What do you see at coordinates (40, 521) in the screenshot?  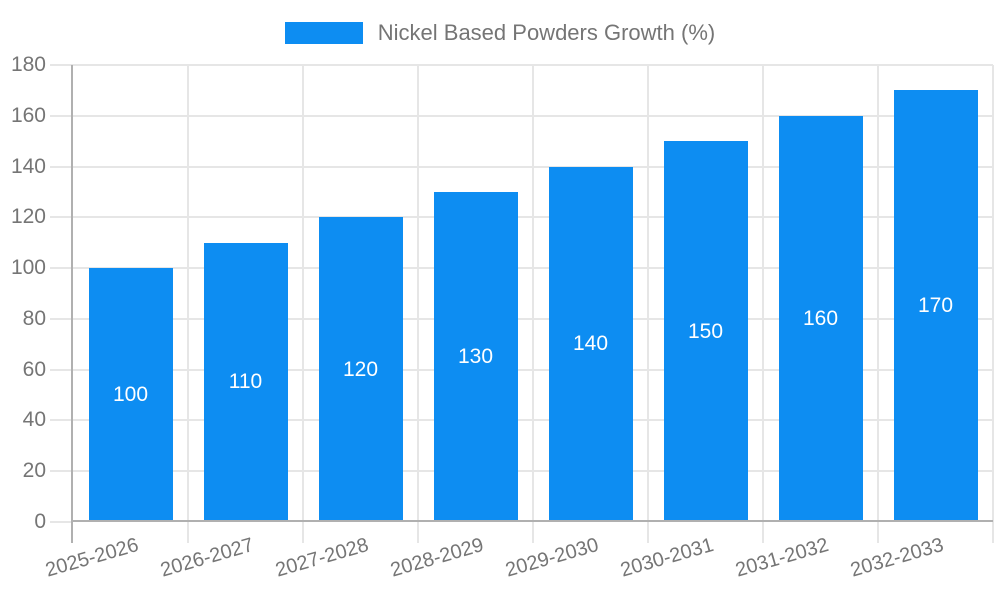 I see `y-axis-tick-label: 0` at bounding box center [40, 521].